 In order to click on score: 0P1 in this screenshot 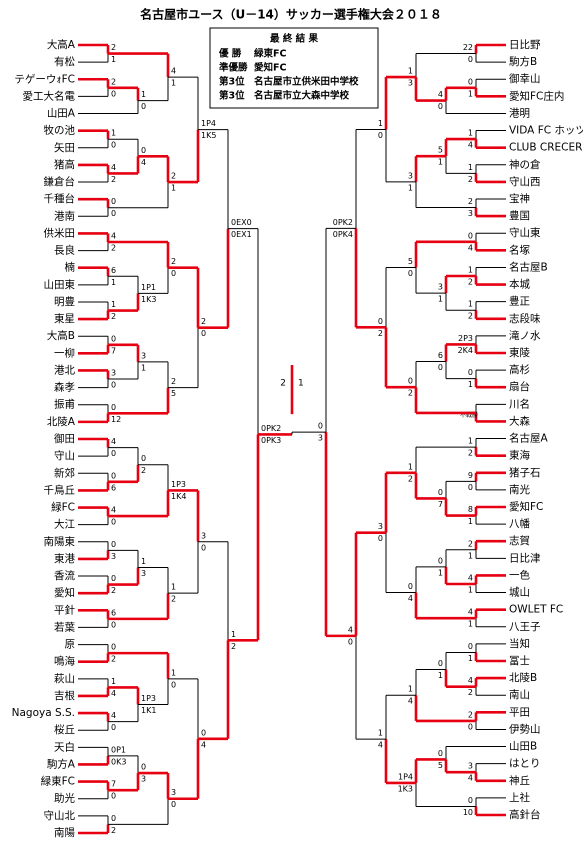, I will do `click(118, 749)`.